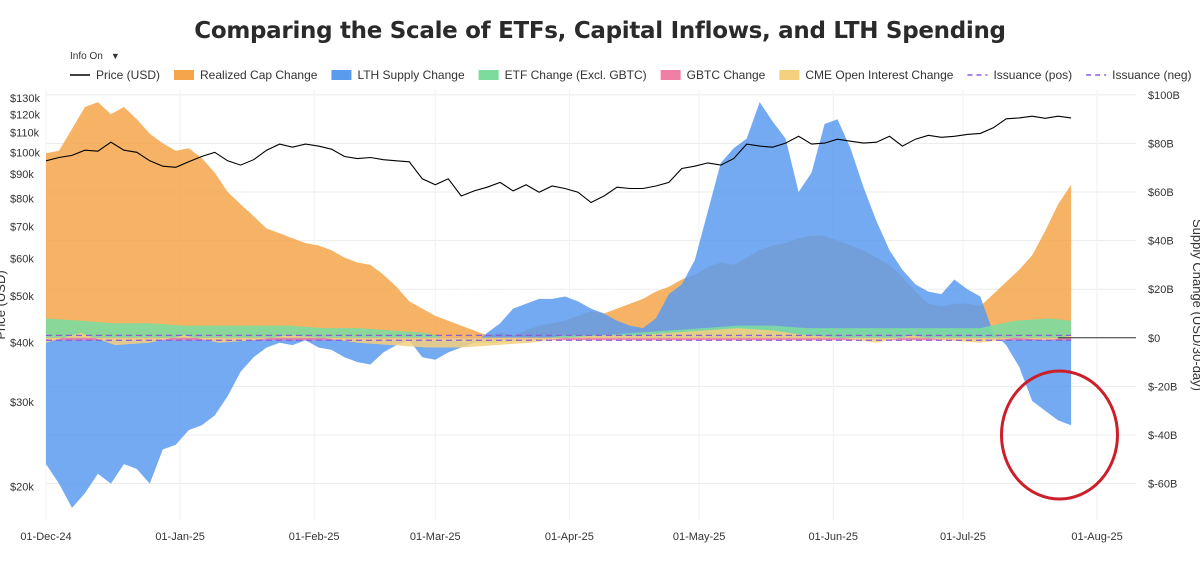 The height and width of the screenshot is (566, 1200). I want to click on legend-item-issuance-neg: Issuance (neg), so click(1139, 75).